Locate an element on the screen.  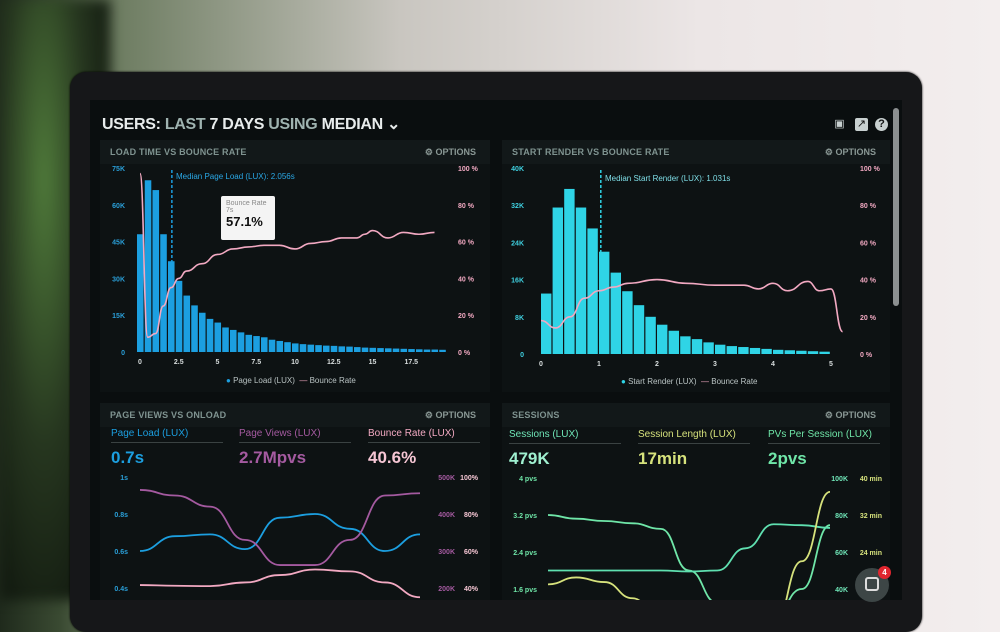
y2-tick-label: 80 % is located at coordinates (466, 206).